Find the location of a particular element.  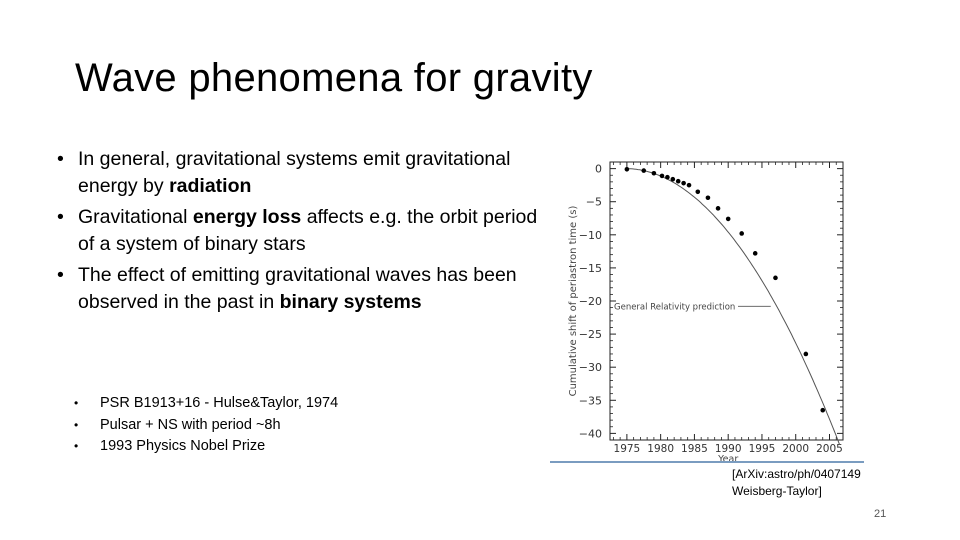

subbullet-item: • Pulsar + NS with period ~8h is located at coordinates (205, 426).